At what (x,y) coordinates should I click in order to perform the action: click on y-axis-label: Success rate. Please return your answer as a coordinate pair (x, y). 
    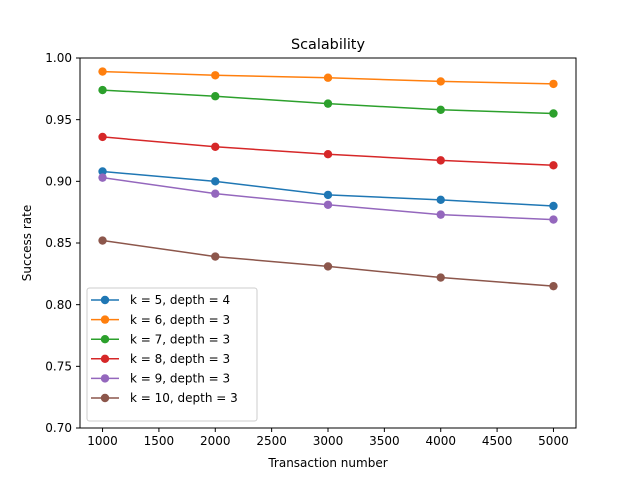
    Looking at the image, I should click on (27, 243).